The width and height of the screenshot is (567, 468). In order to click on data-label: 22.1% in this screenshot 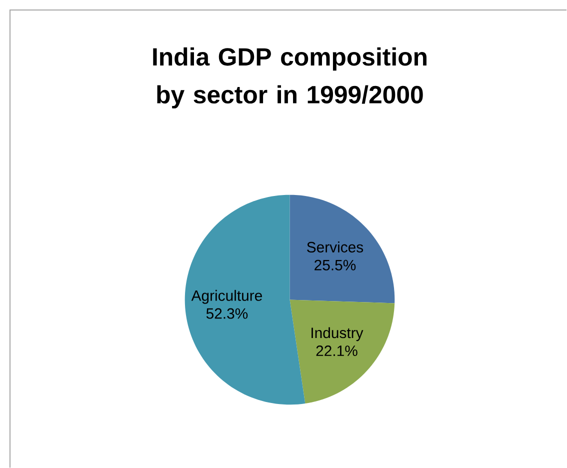, I will do `click(337, 350)`.